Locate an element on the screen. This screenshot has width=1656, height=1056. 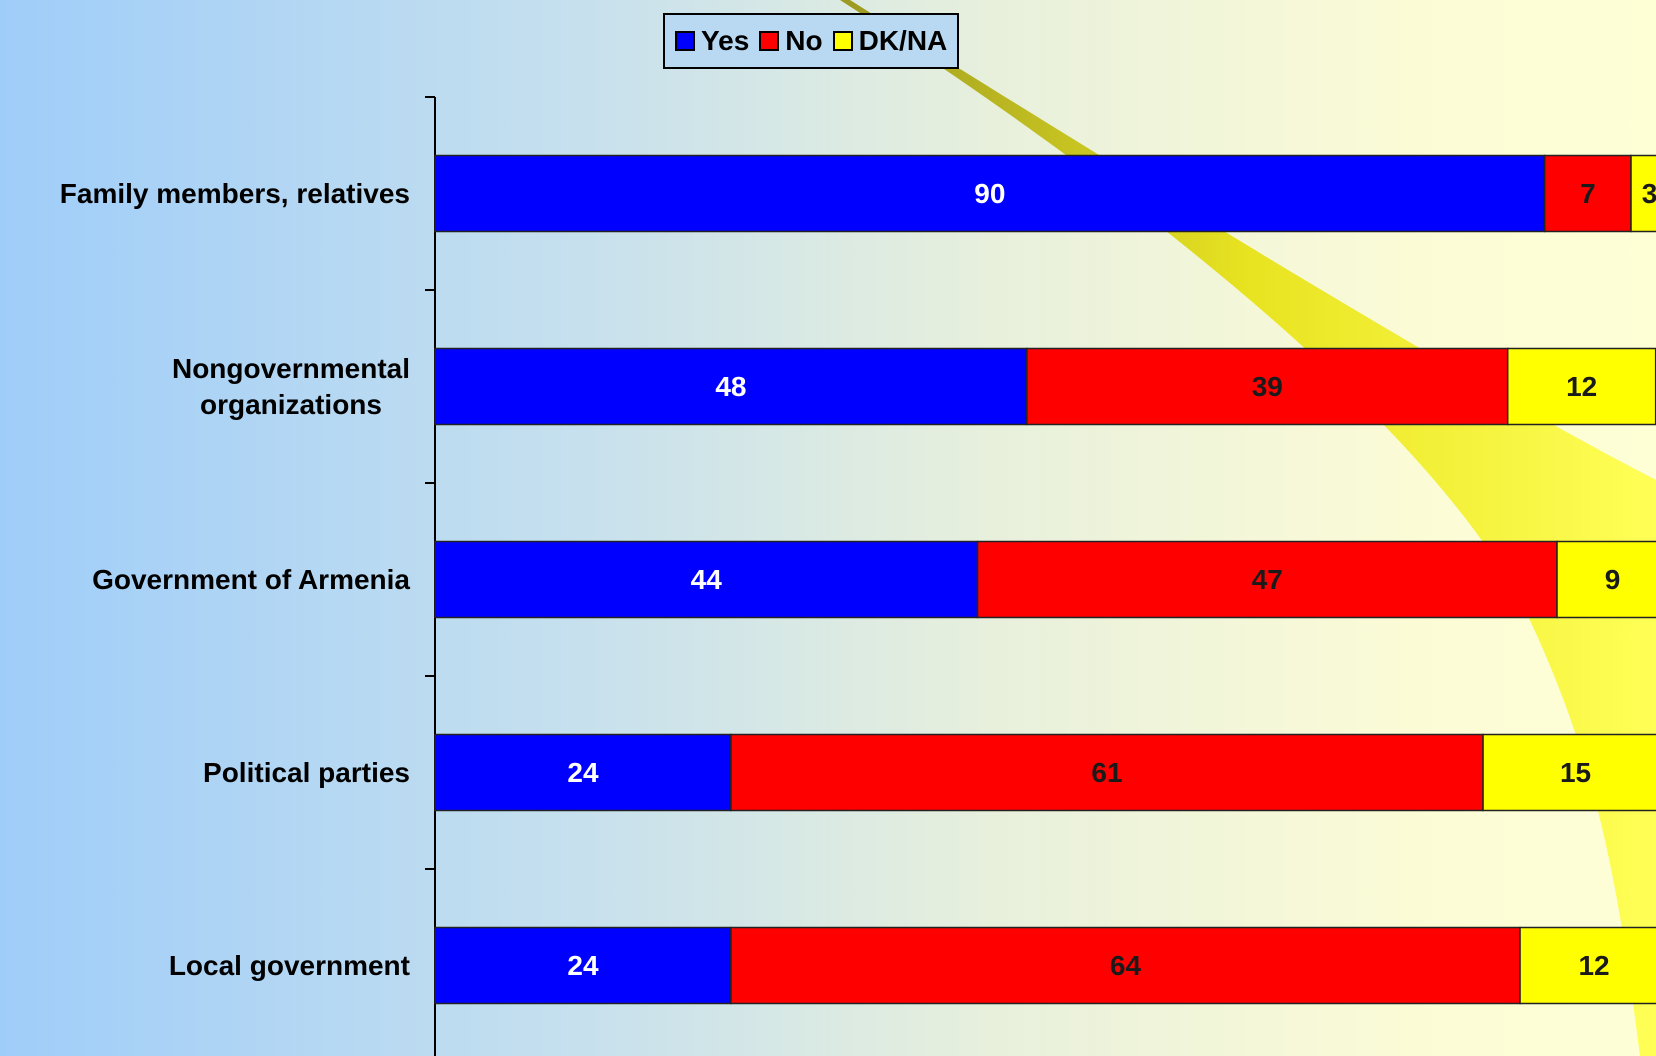
legend-item: No is located at coordinates (791, 41).